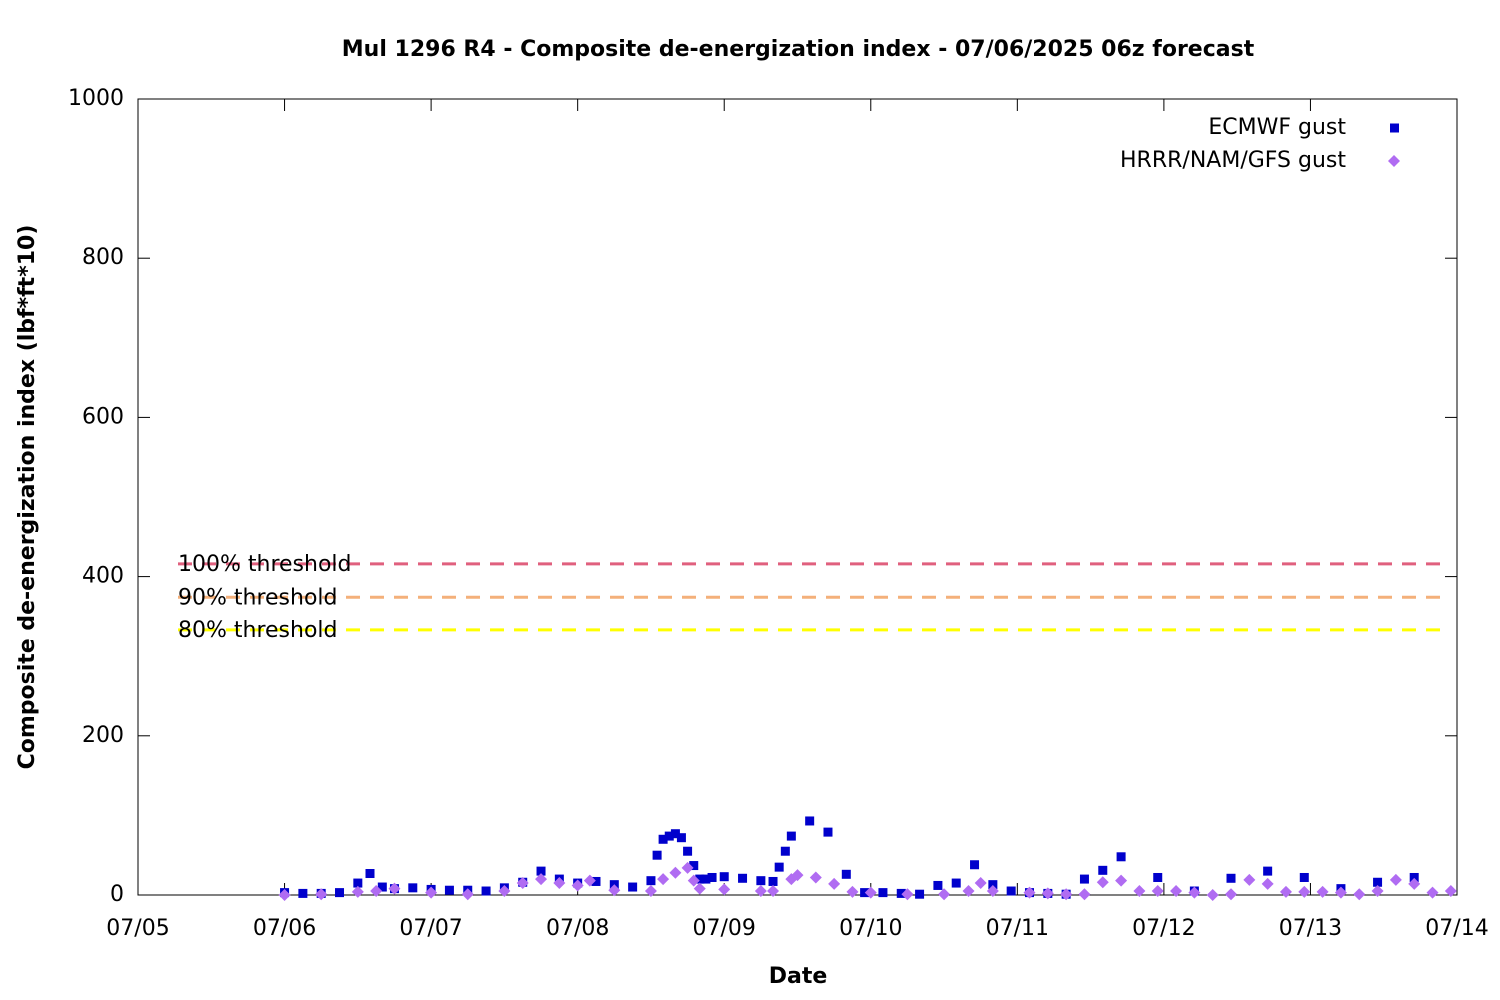 The width and height of the screenshot is (1500, 1000). Describe the element at coordinates (117, 894) in the screenshot. I see `y-tick-label: 0` at that location.